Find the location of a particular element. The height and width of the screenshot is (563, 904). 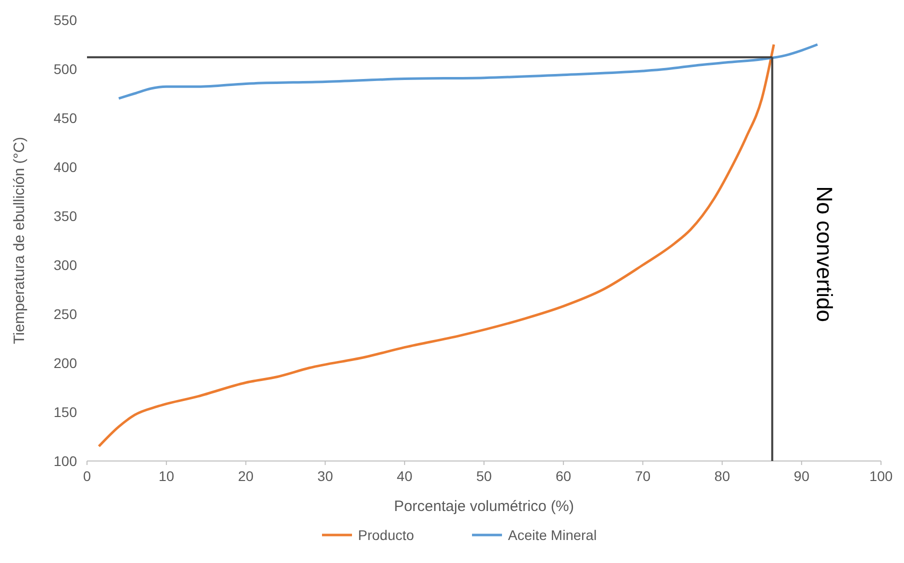

x-tick-label: 50 is located at coordinates (484, 476).